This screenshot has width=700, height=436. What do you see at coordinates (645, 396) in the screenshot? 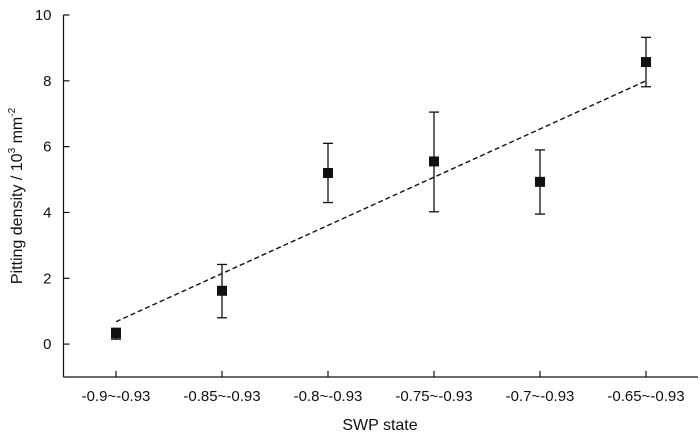
I see `x-tick-label: -0.65~-0.93` at bounding box center [645, 396].